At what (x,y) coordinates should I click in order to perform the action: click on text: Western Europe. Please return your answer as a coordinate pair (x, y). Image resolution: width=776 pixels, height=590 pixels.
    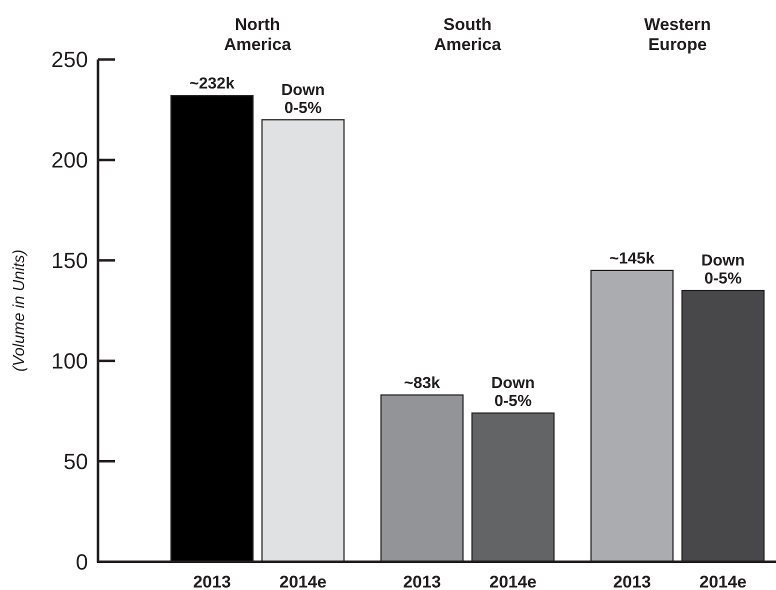
    Looking at the image, I should click on (677, 34).